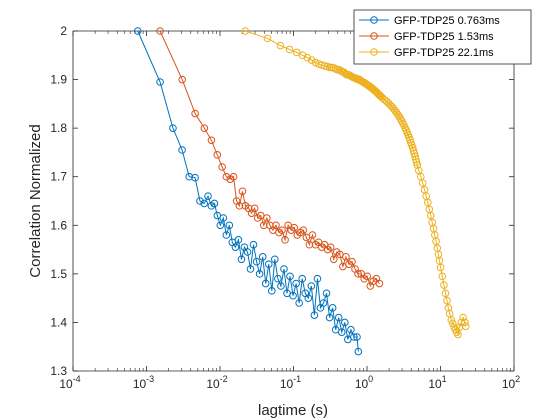 The height and width of the screenshot is (420, 560). What do you see at coordinates (224, 379) in the screenshot?
I see `x-tick-exponent: -2` at bounding box center [224, 379].